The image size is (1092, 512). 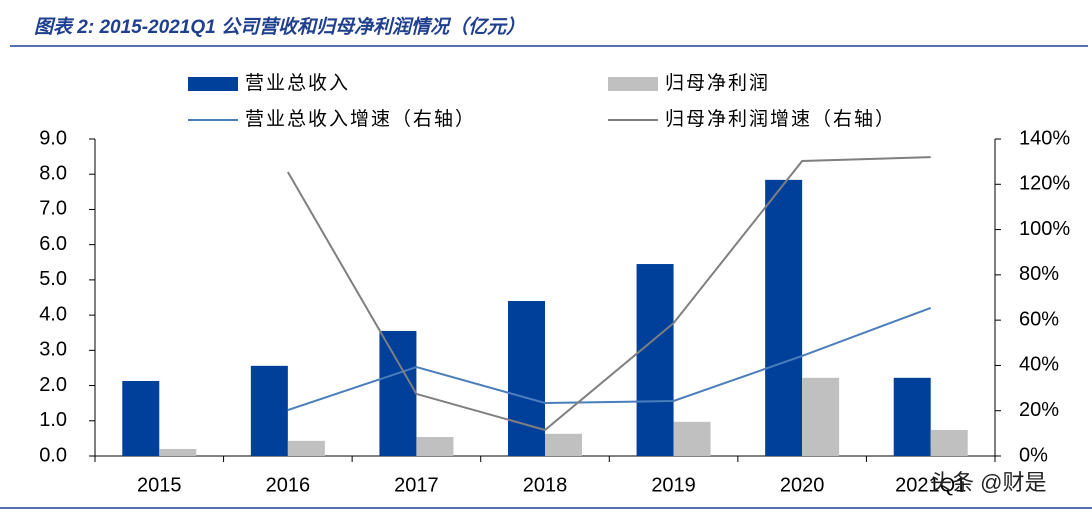 What do you see at coordinates (360, 119) in the screenshot?
I see `legend-label: 营业总收入增速（右轴）` at bounding box center [360, 119].